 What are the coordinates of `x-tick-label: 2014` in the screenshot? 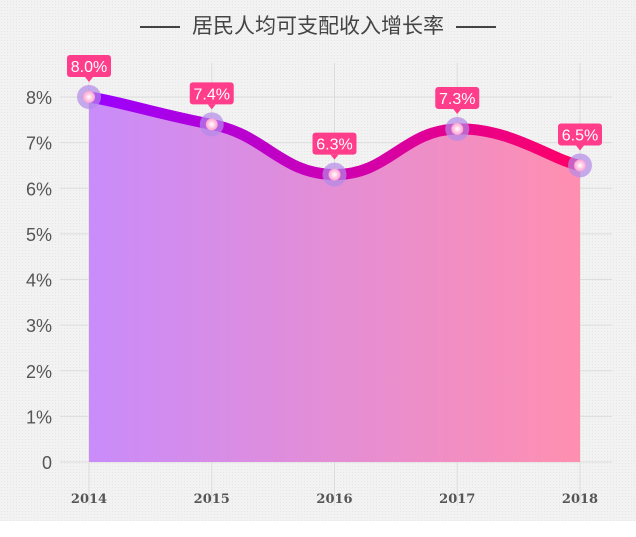 It's located at (89, 499).